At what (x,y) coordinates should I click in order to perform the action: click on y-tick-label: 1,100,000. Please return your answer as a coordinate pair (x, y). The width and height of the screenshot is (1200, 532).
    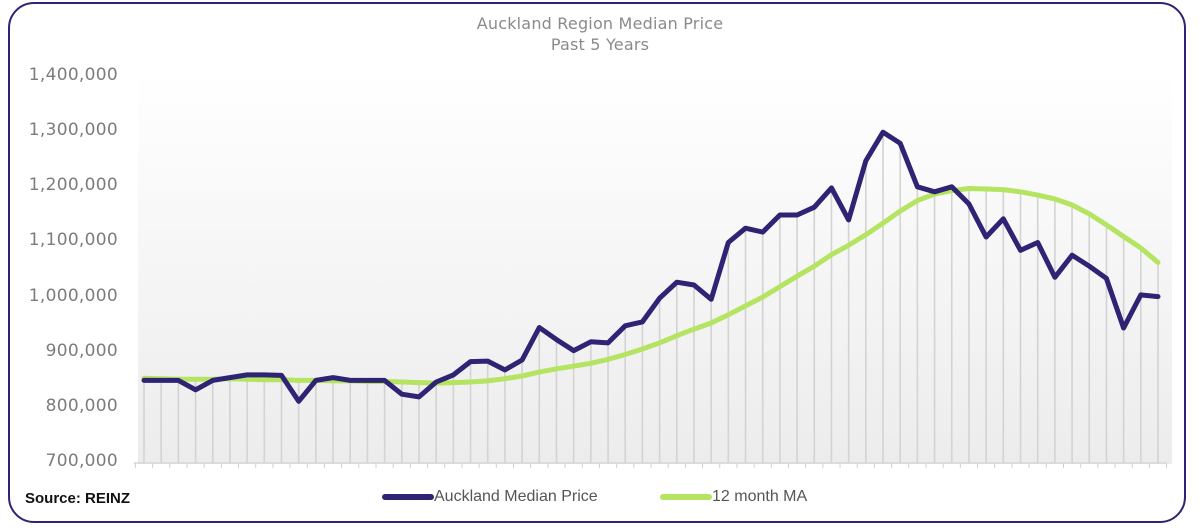
    Looking at the image, I should click on (73, 240).